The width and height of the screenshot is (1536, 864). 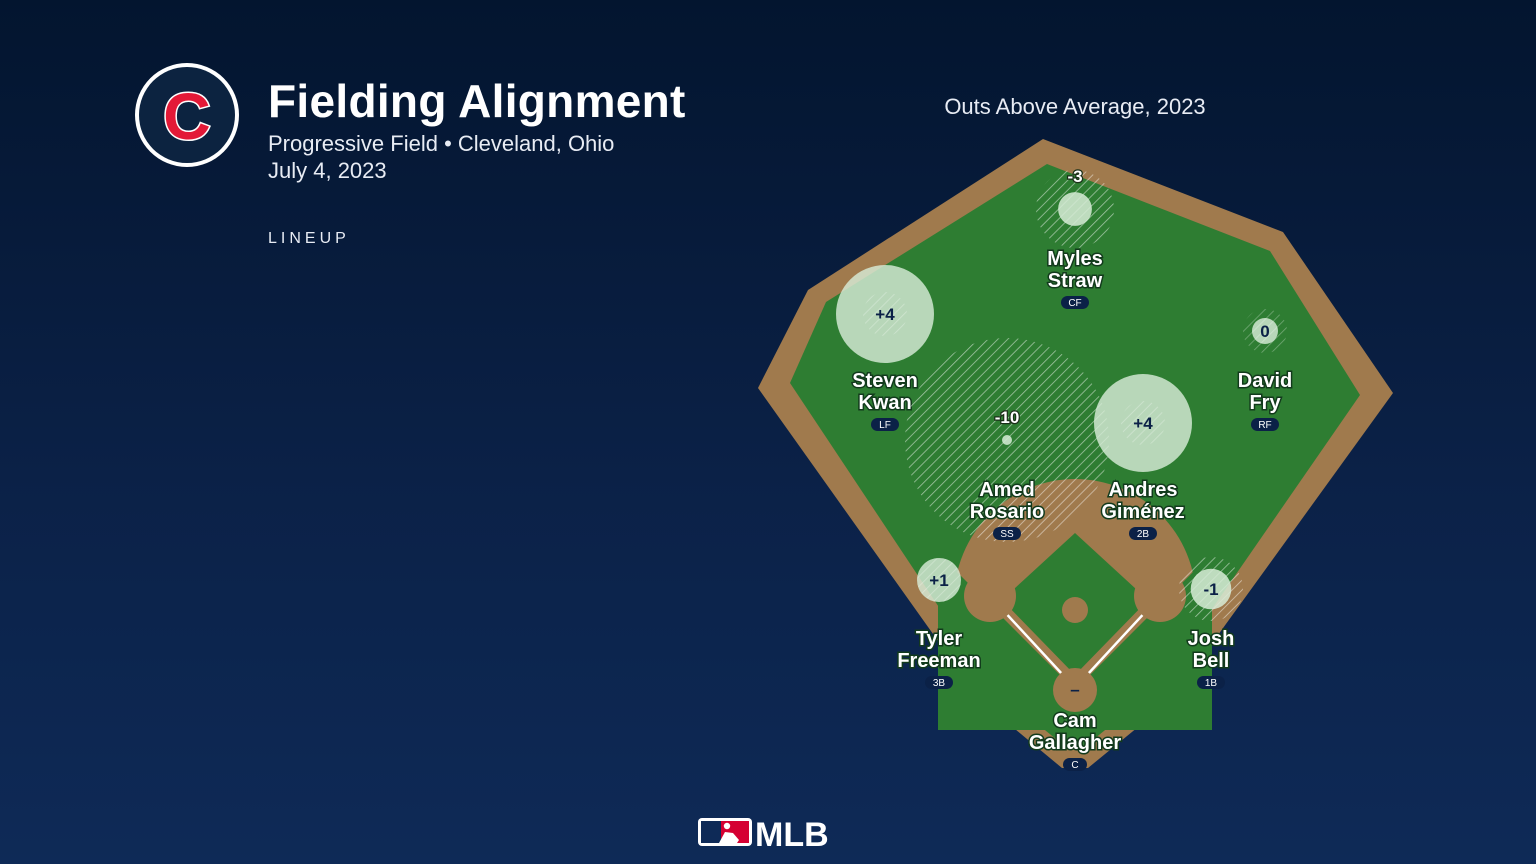 I want to click on player-first-name: Myles, so click(x=1075, y=259).